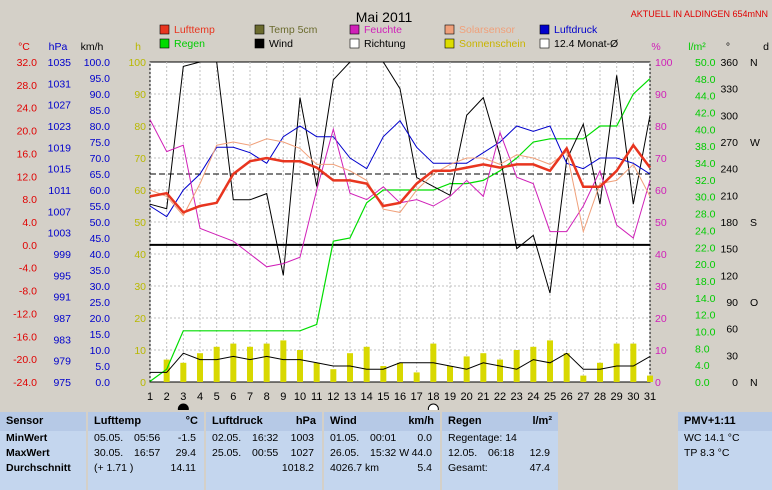  I want to click on time: 06:18, so click(501, 453).